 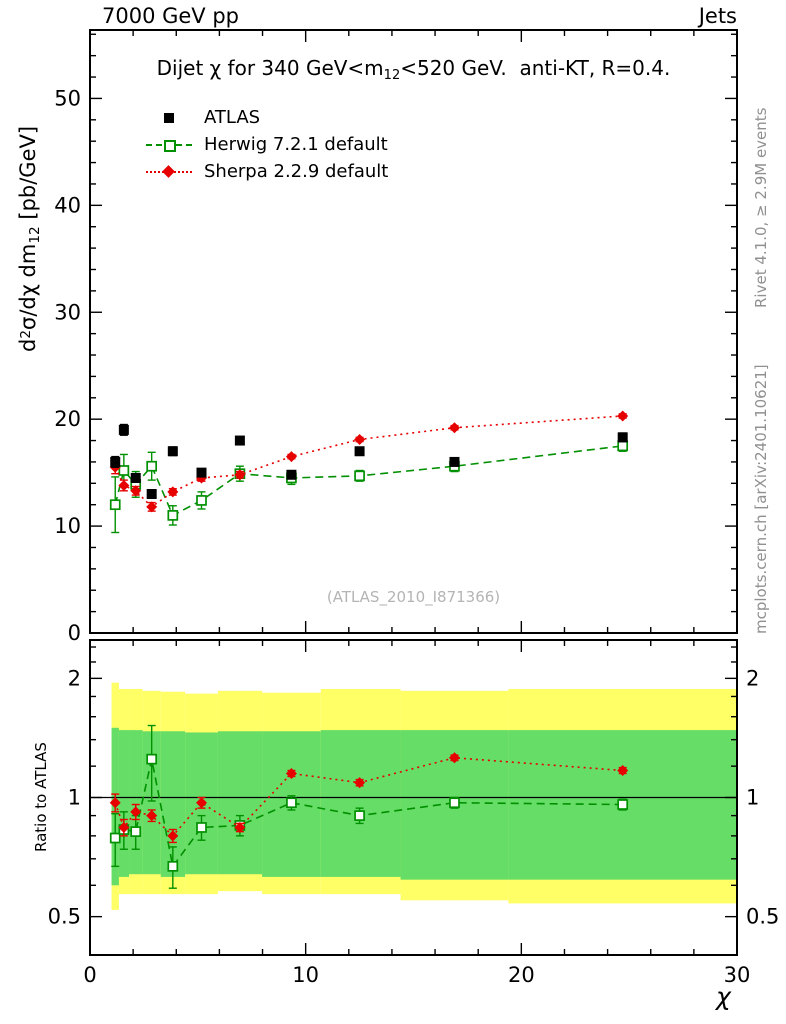 I want to click on analysis-group-label: Jets, so click(x=717, y=16).